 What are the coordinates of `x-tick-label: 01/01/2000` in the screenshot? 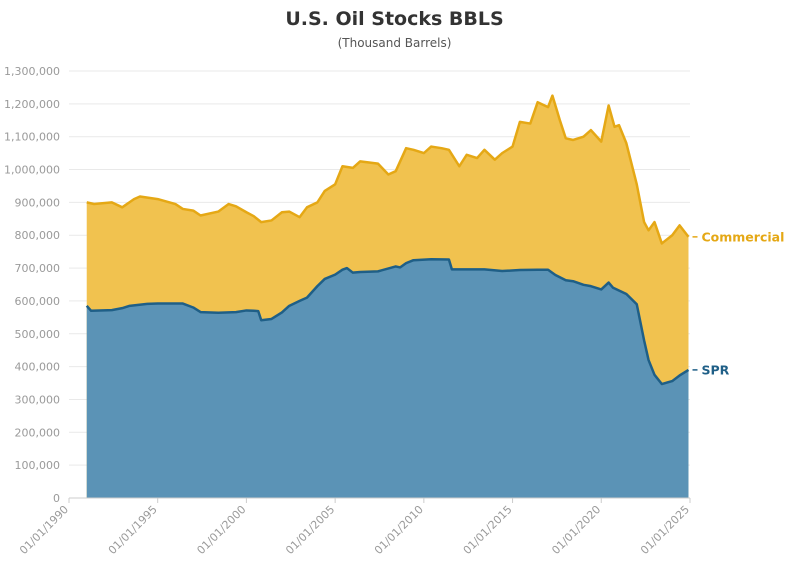 It's located at (221, 530).